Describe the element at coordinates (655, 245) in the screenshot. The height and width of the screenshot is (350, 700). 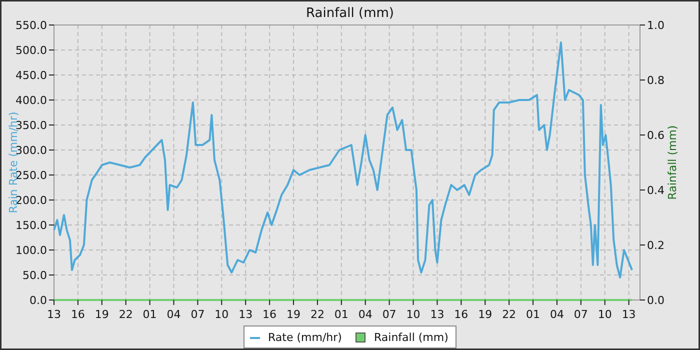
I see `y2-tick-label: 0.2` at that location.